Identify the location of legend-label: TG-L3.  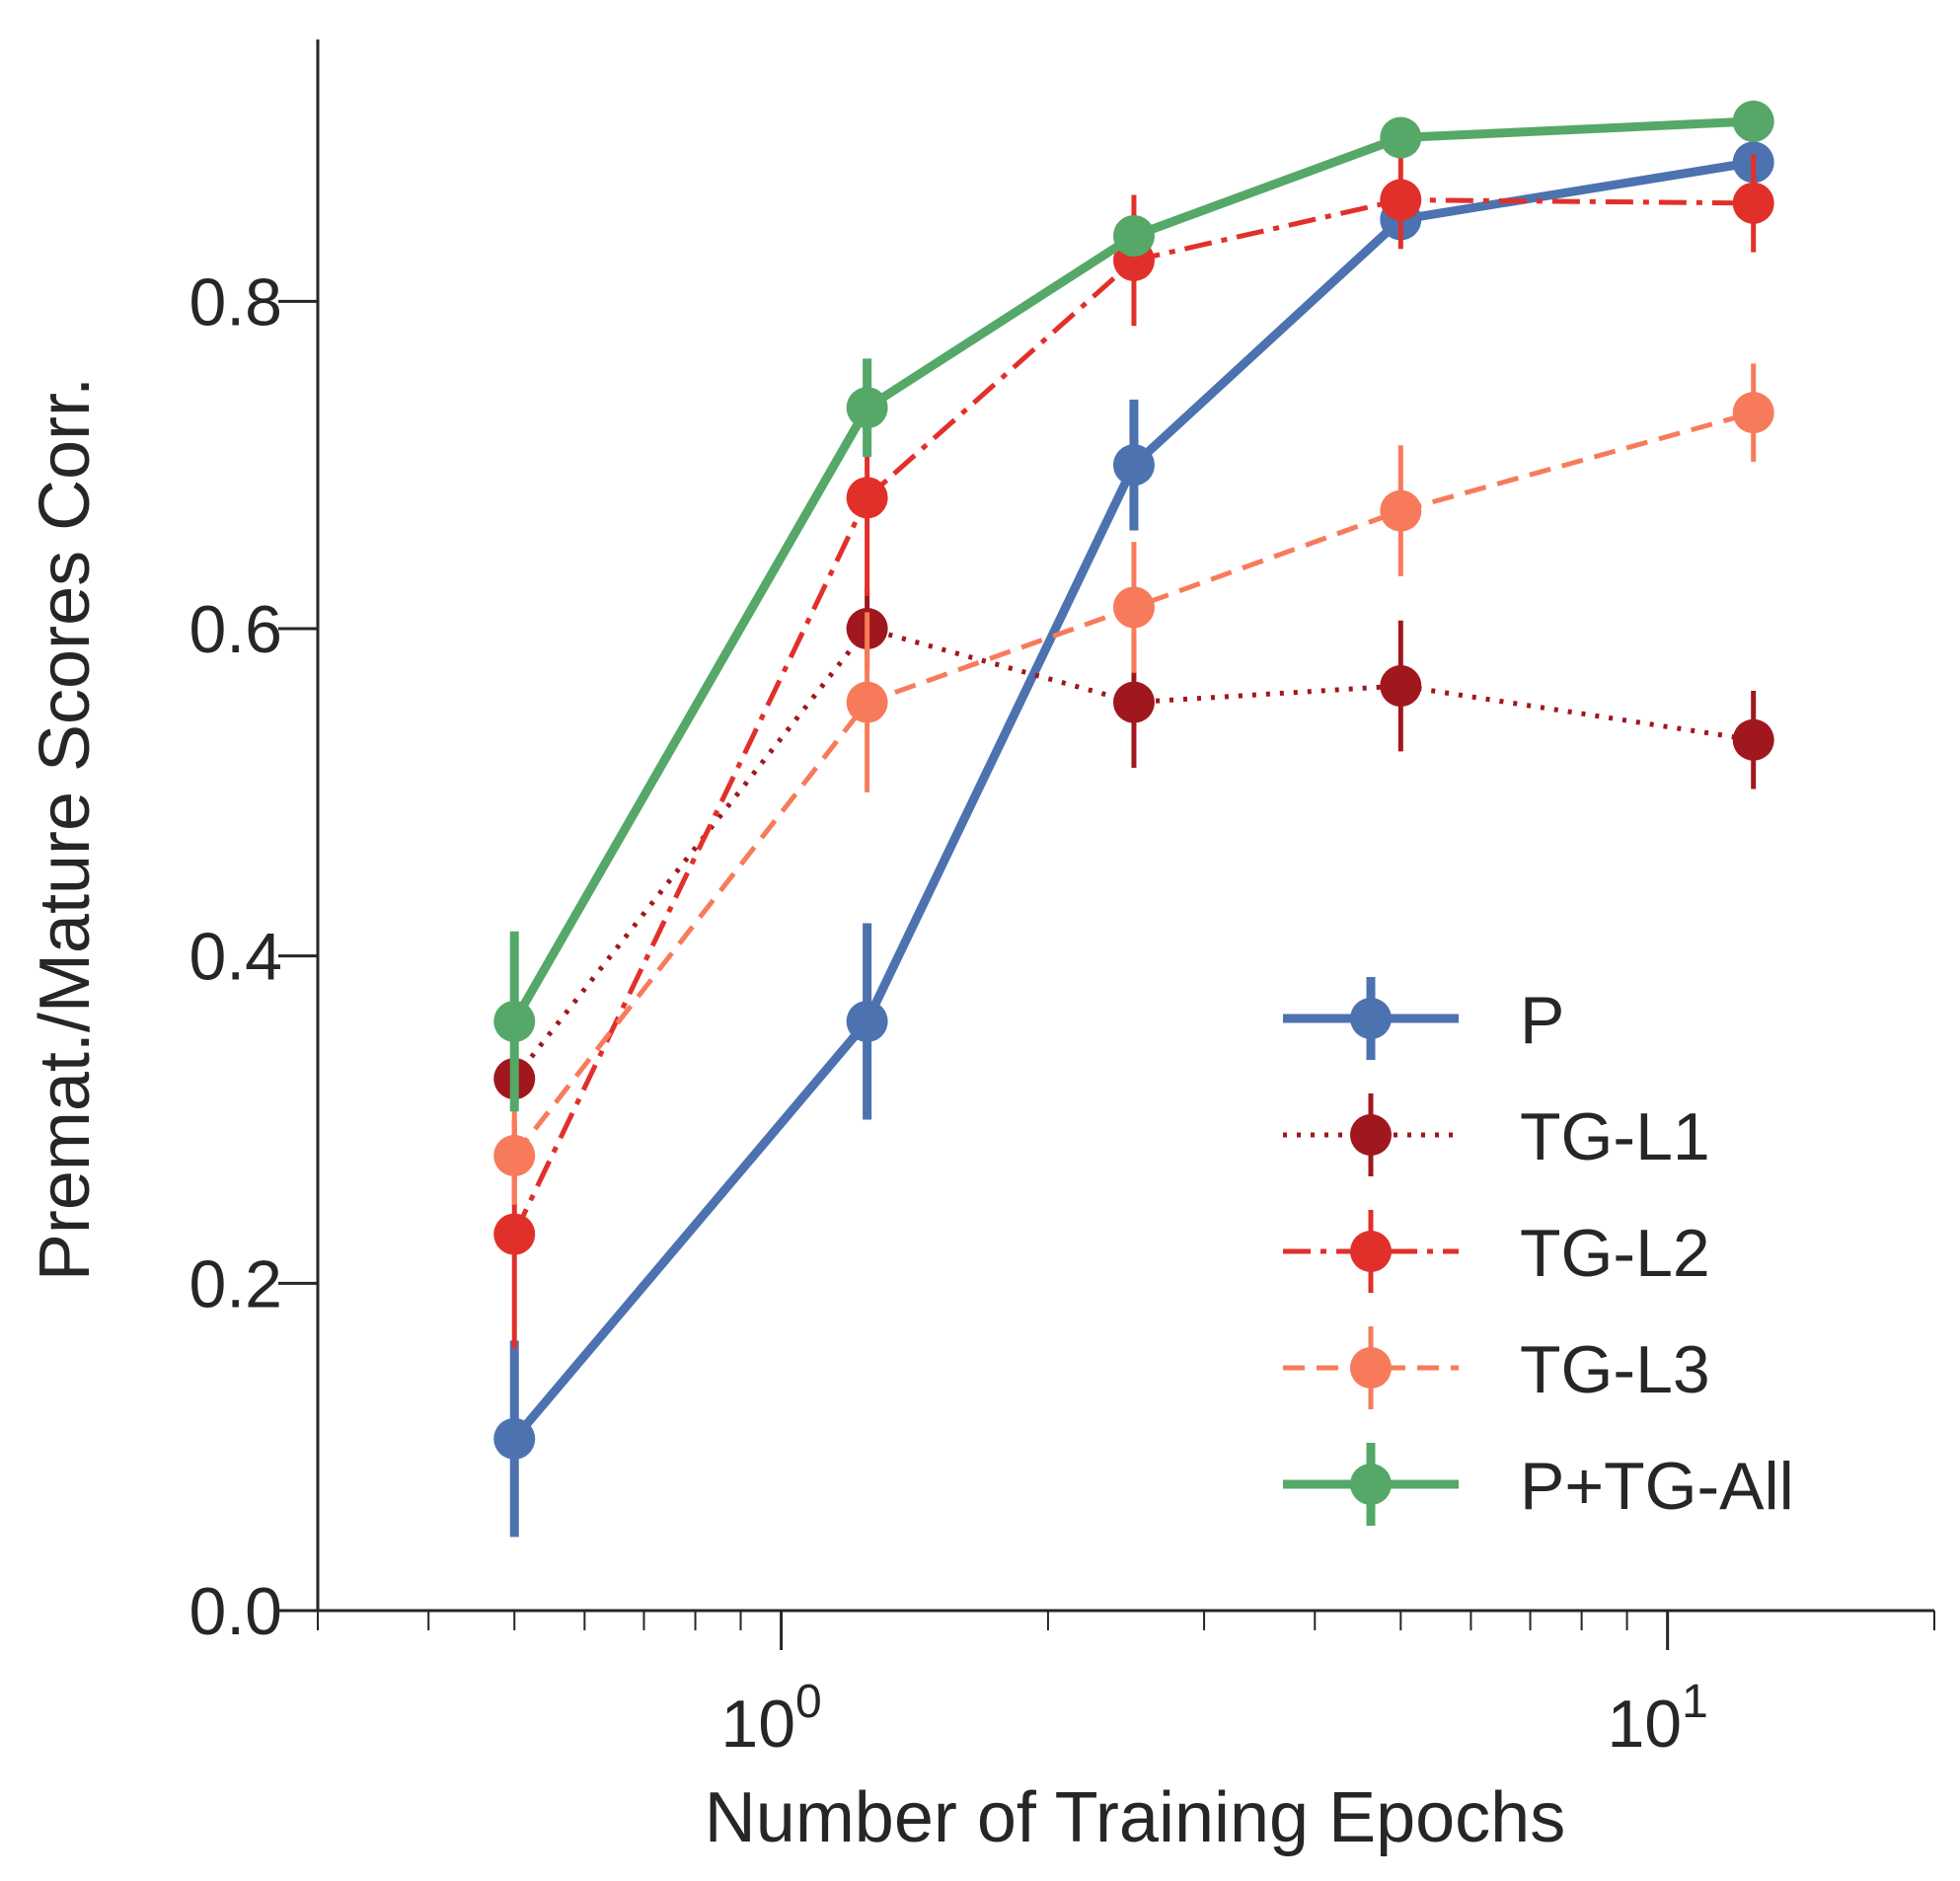
(1615, 1369).